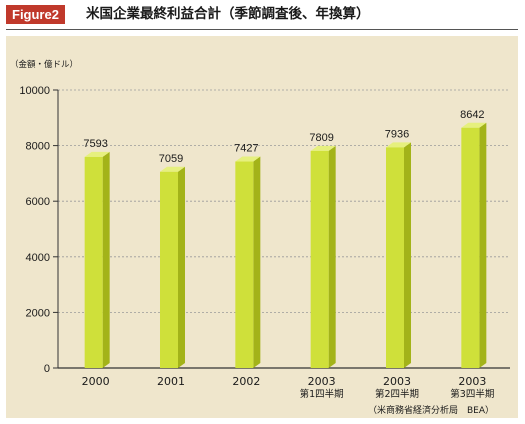 The image size is (525, 424). I want to click on data-label: 7809, so click(321, 138).